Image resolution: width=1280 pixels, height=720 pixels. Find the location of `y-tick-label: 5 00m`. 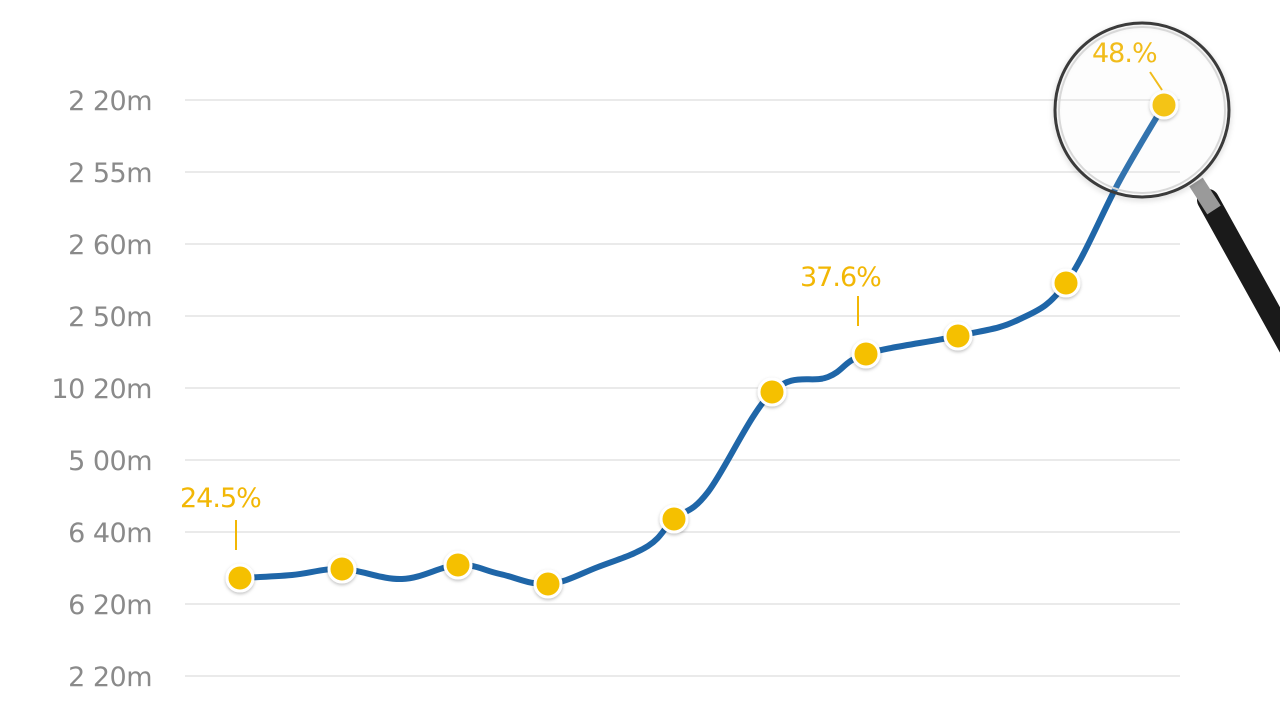

y-tick-label: 5 00m is located at coordinates (110, 461).